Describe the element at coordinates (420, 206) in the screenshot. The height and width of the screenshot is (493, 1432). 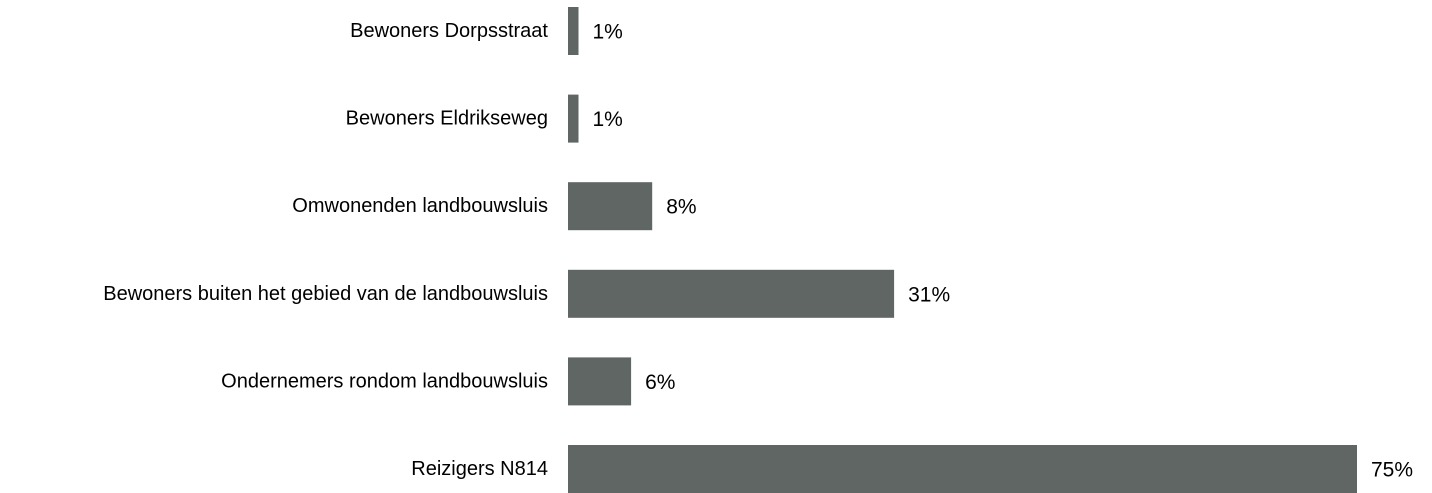
I see `category-label: Omwonenden landbouwsluis` at that location.